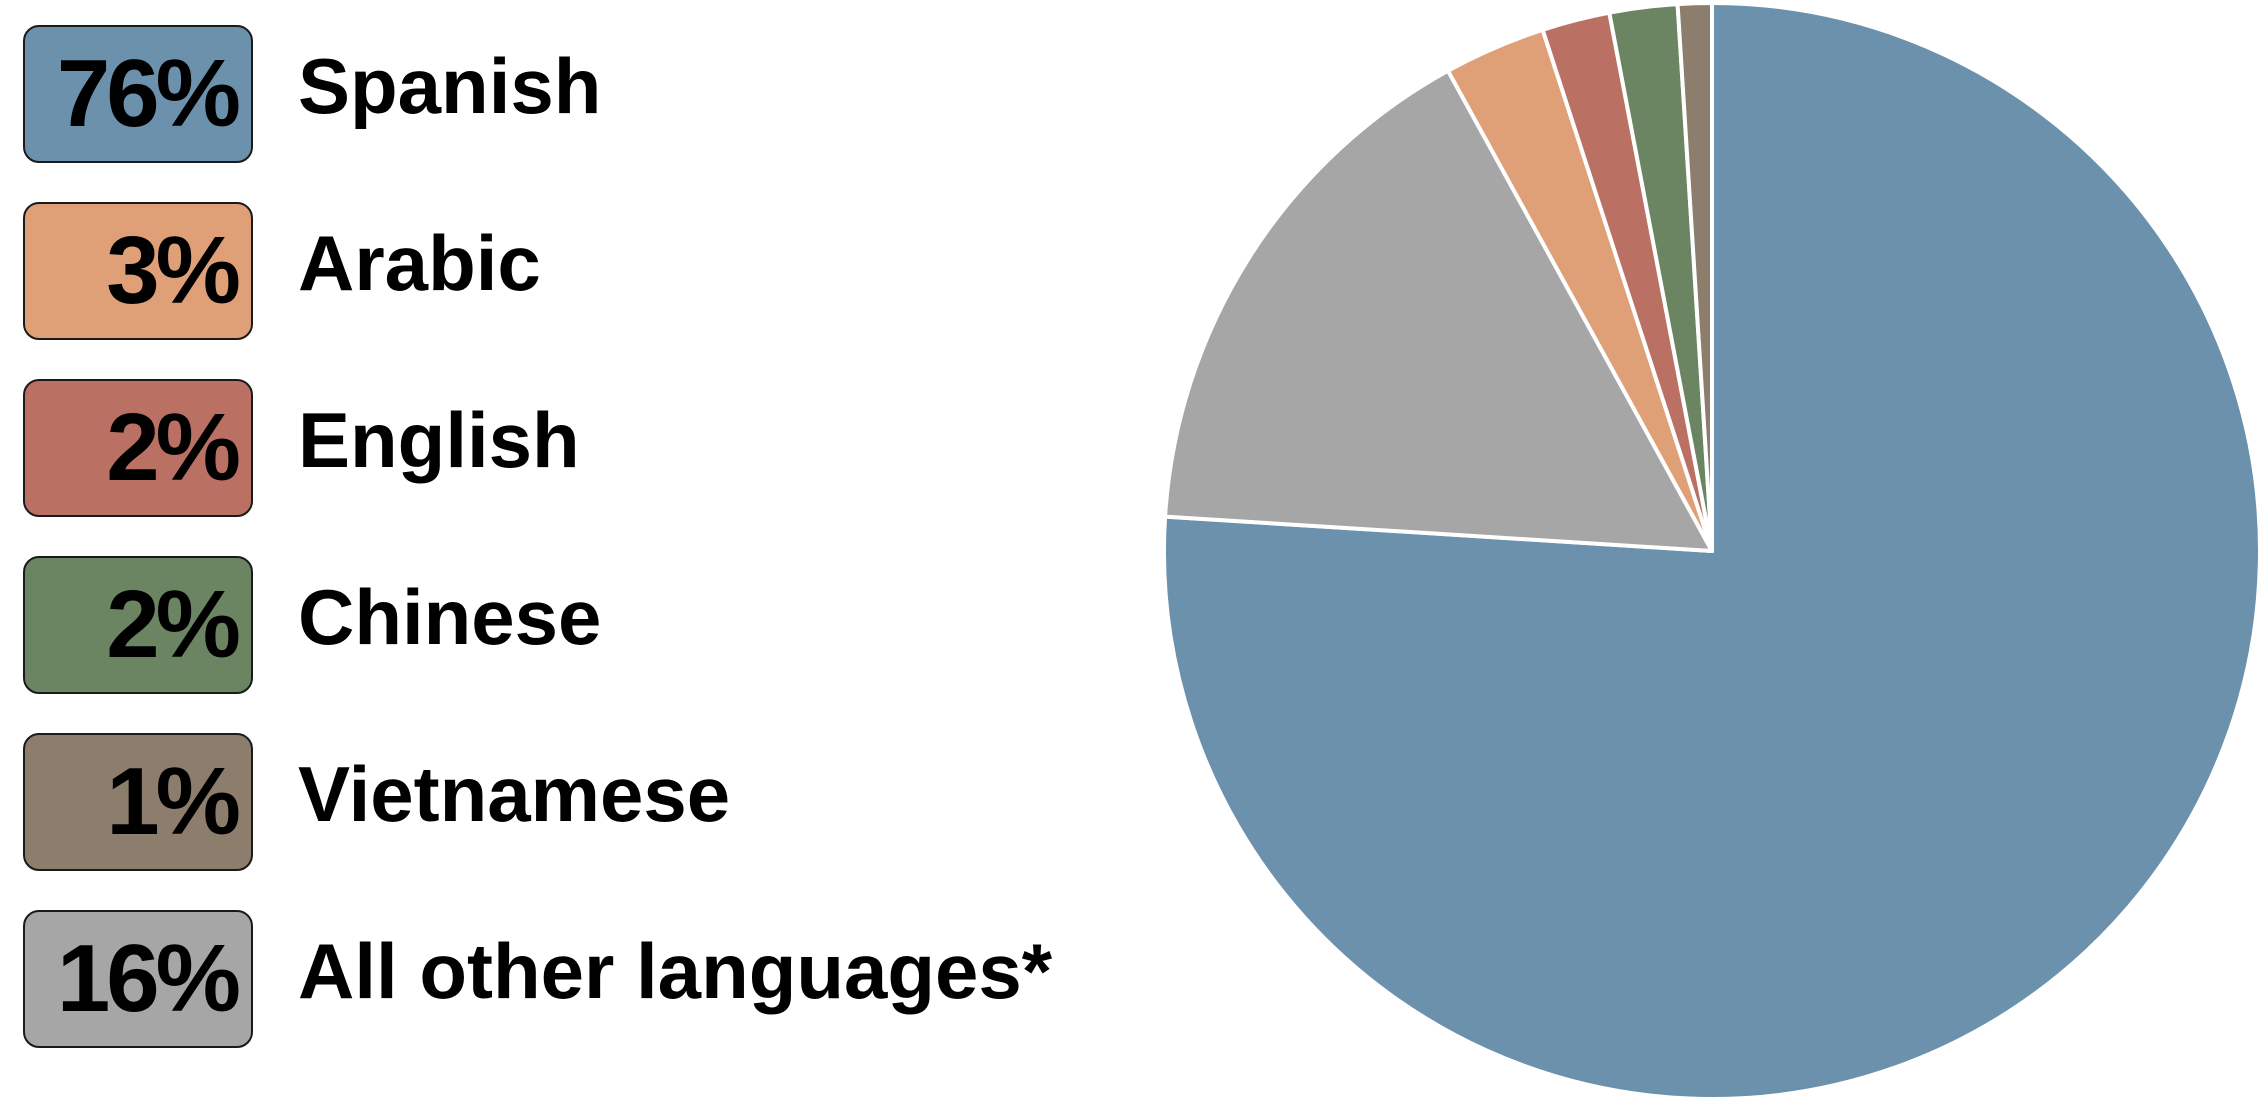 This screenshot has height=1105, width=2267. What do you see at coordinates (439, 440) in the screenshot?
I see `legend-label: English` at bounding box center [439, 440].